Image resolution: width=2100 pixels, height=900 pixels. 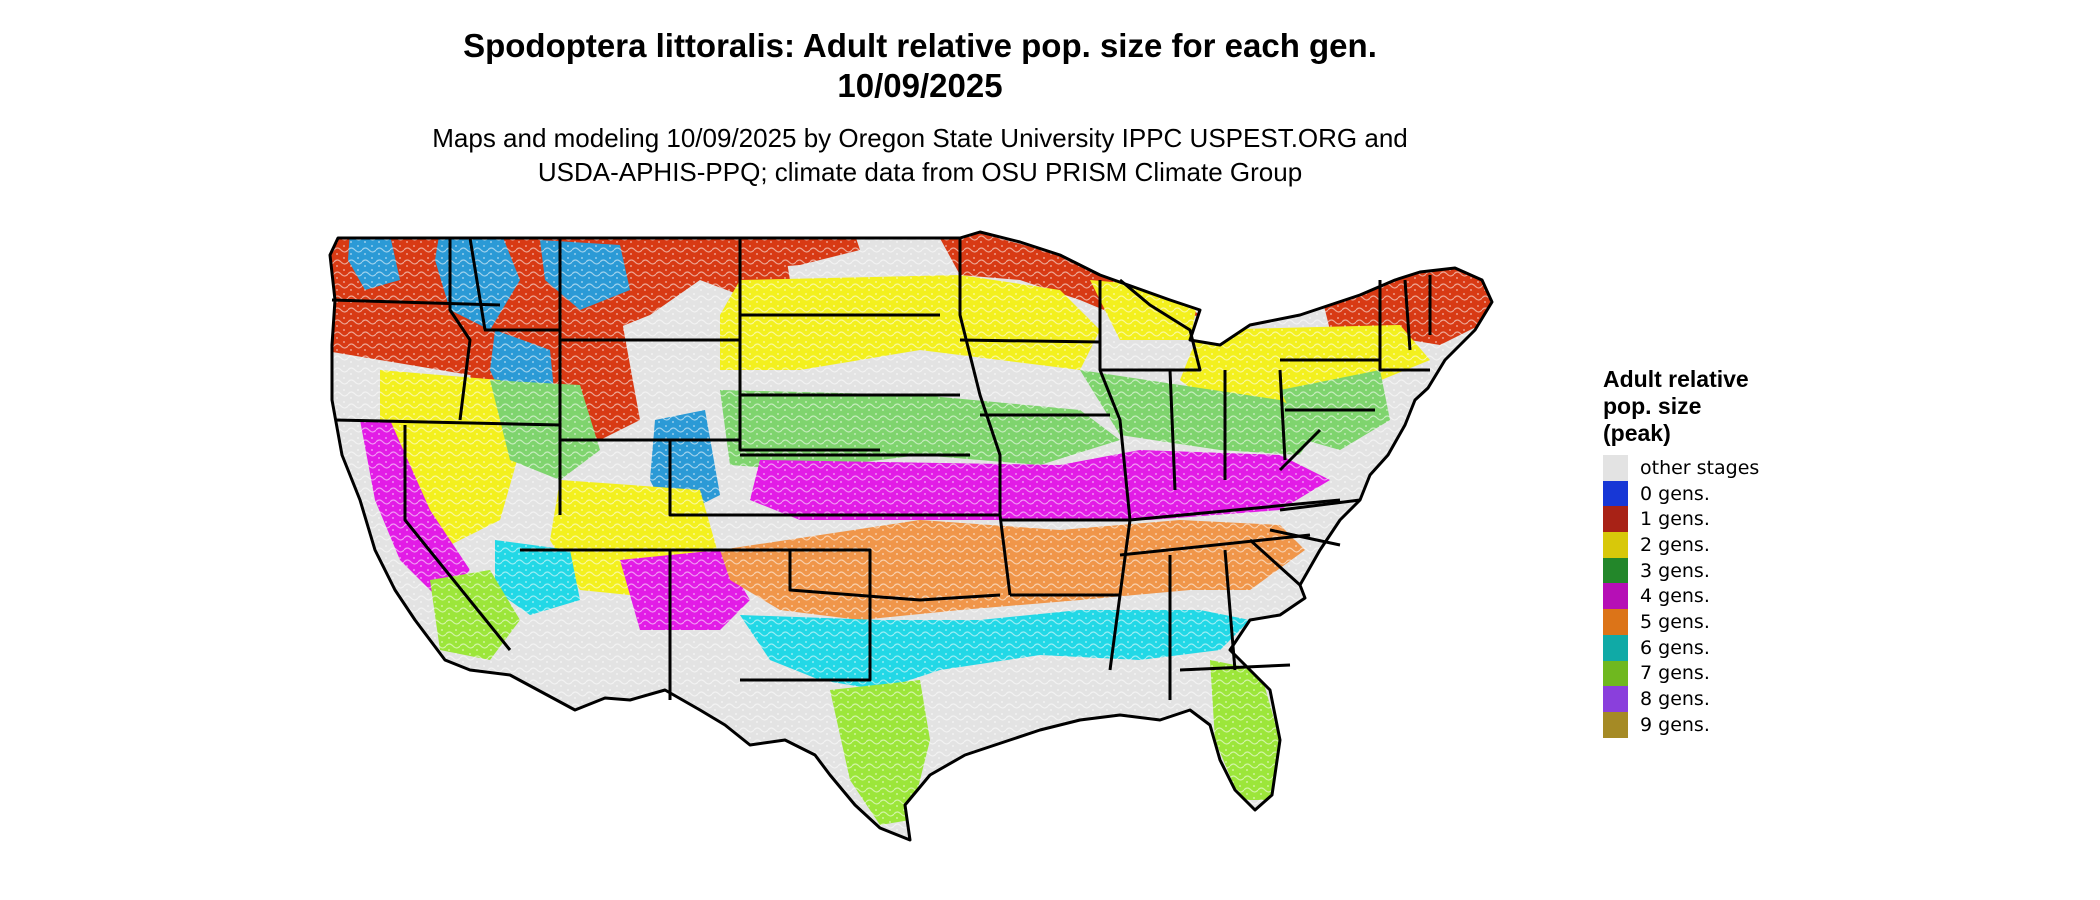 What do you see at coordinates (514, 284) in the screenshot?
I see `border-mt-id` at bounding box center [514, 284].